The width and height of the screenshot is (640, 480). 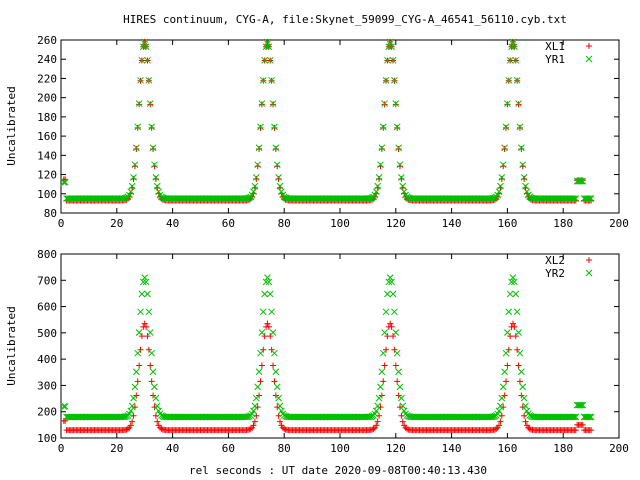 What do you see at coordinates (563, 223) in the screenshot?
I see `x-tick-label: 180` at bounding box center [563, 223].